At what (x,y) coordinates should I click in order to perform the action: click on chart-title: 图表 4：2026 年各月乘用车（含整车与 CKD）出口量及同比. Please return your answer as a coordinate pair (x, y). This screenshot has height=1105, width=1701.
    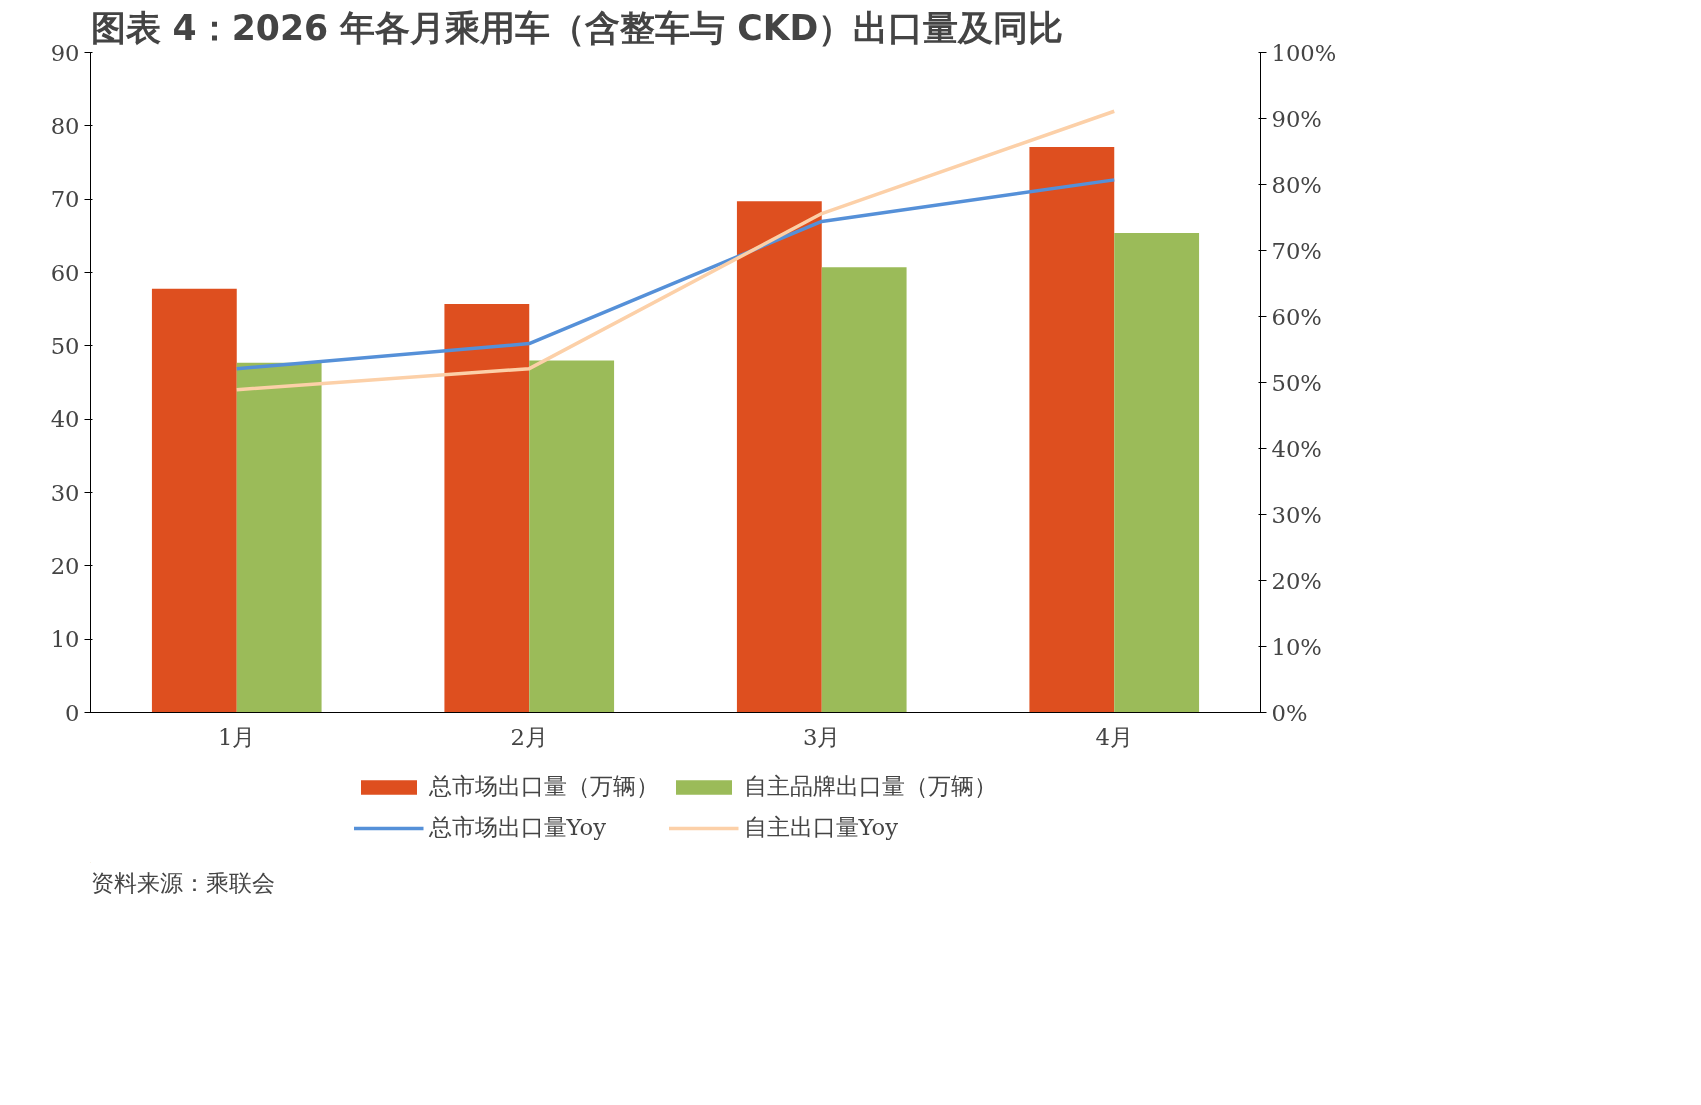
    Looking at the image, I should click on (577, 27).